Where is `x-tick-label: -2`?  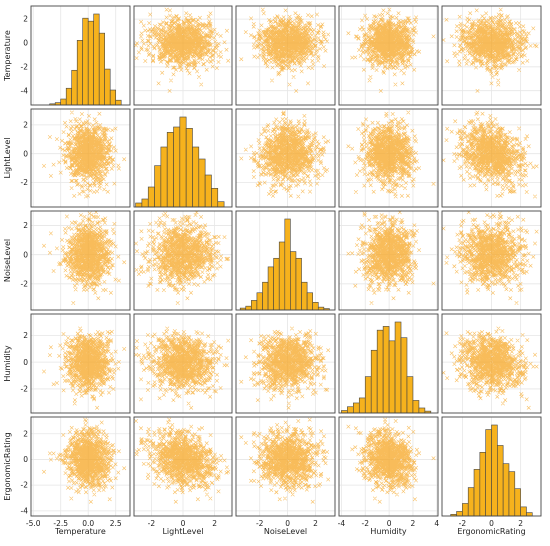
x-tick-label: -2 is located at coordinates (152, 523).